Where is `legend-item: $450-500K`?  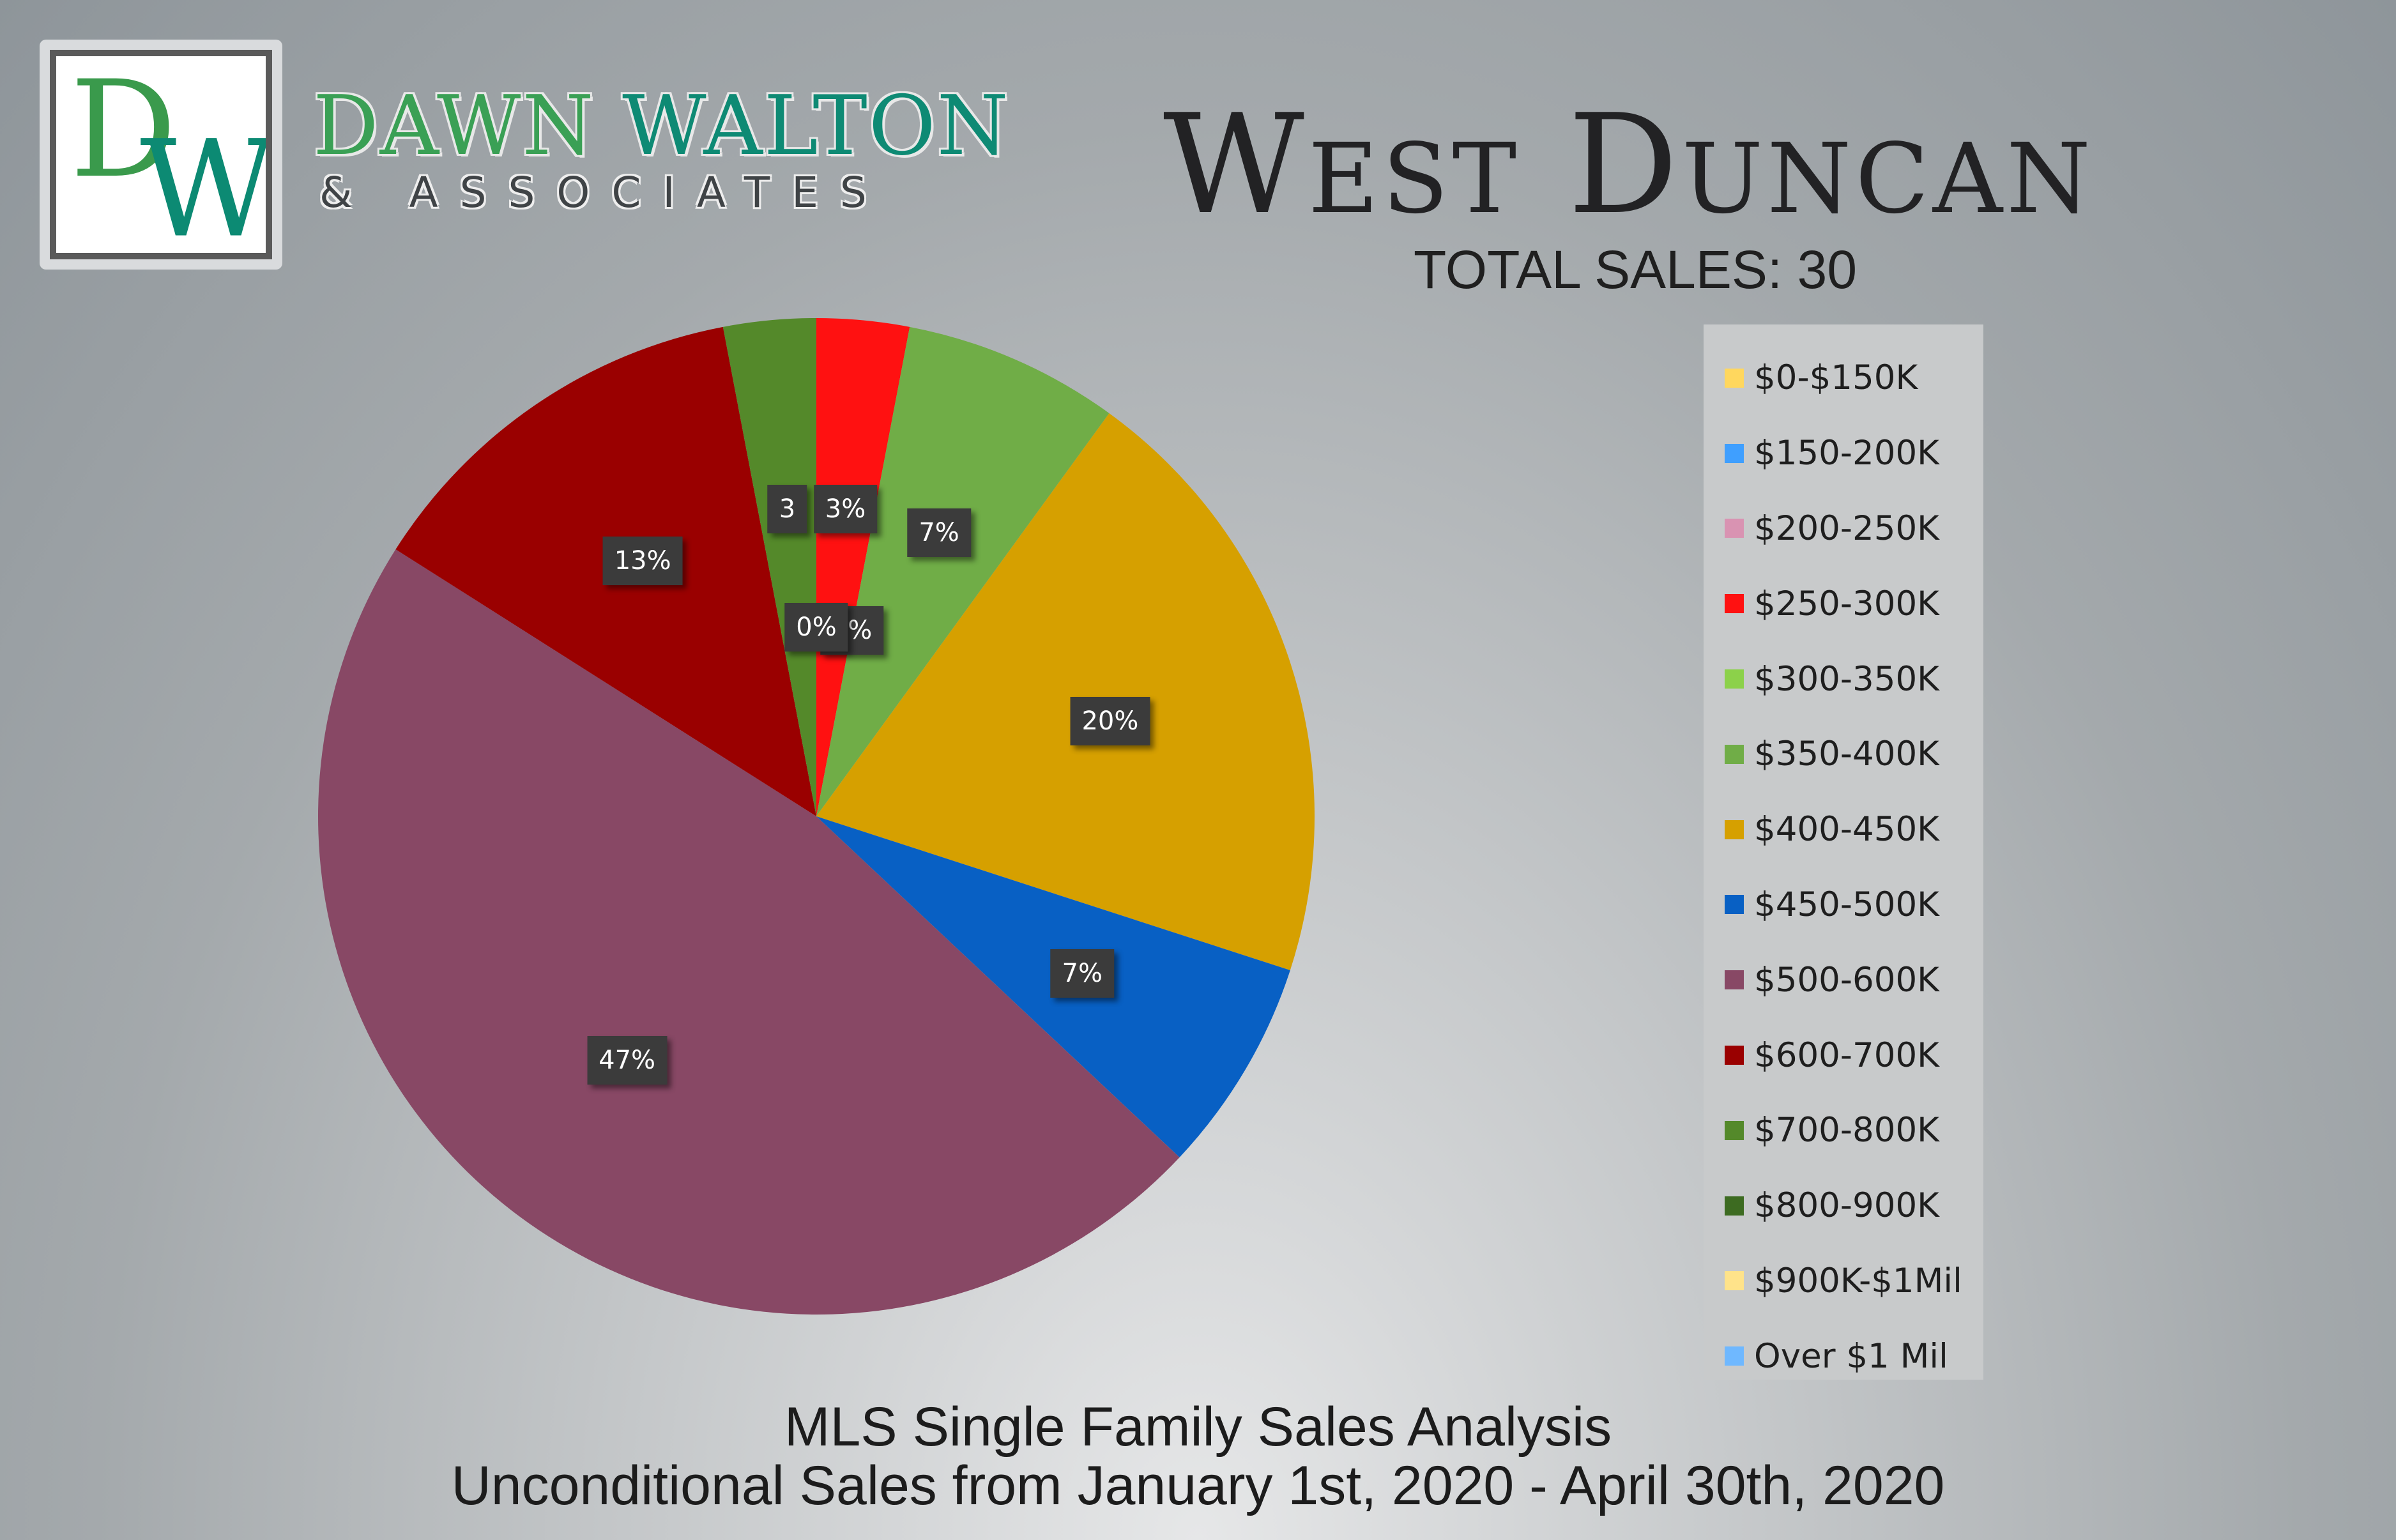
legend-item: $450-500K is located at coordinates (1843, 905).